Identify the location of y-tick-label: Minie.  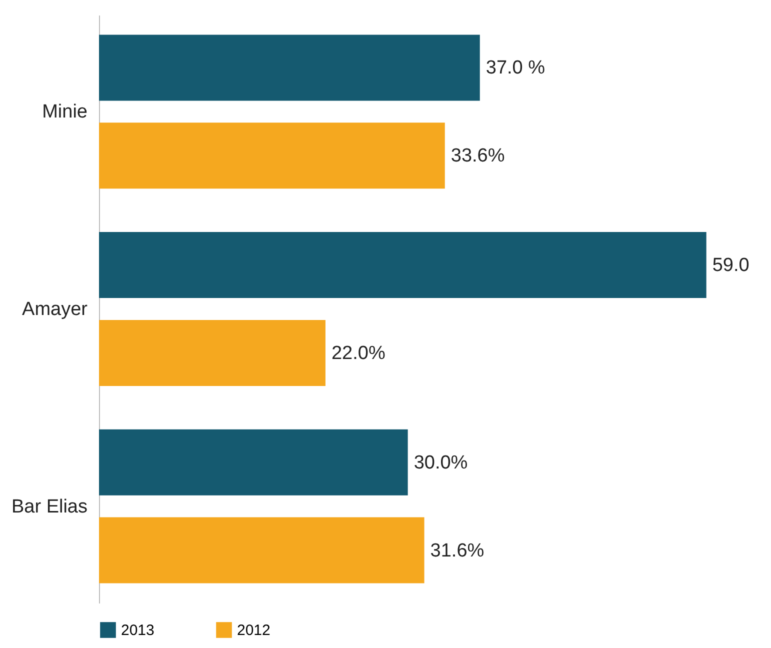
(65, 112).